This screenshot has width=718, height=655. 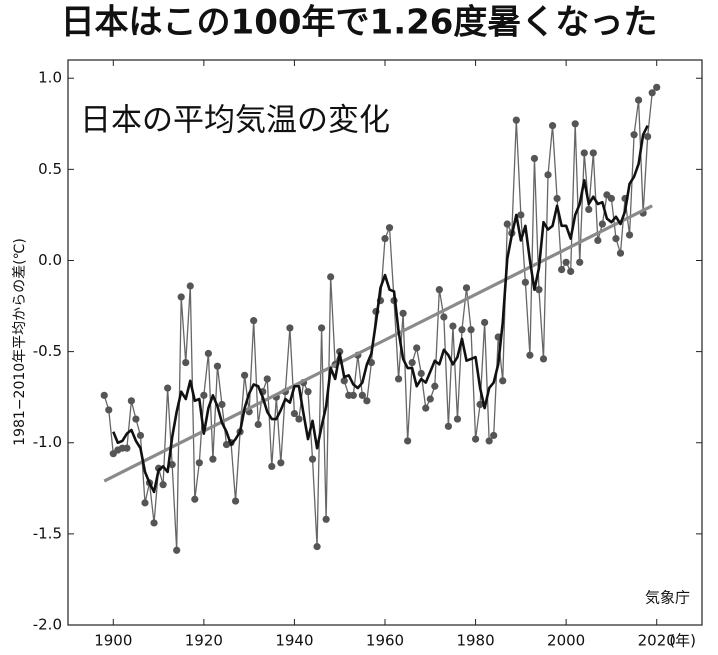 I want to click on x-tick-label: 1900, so click(x=113, y=641).